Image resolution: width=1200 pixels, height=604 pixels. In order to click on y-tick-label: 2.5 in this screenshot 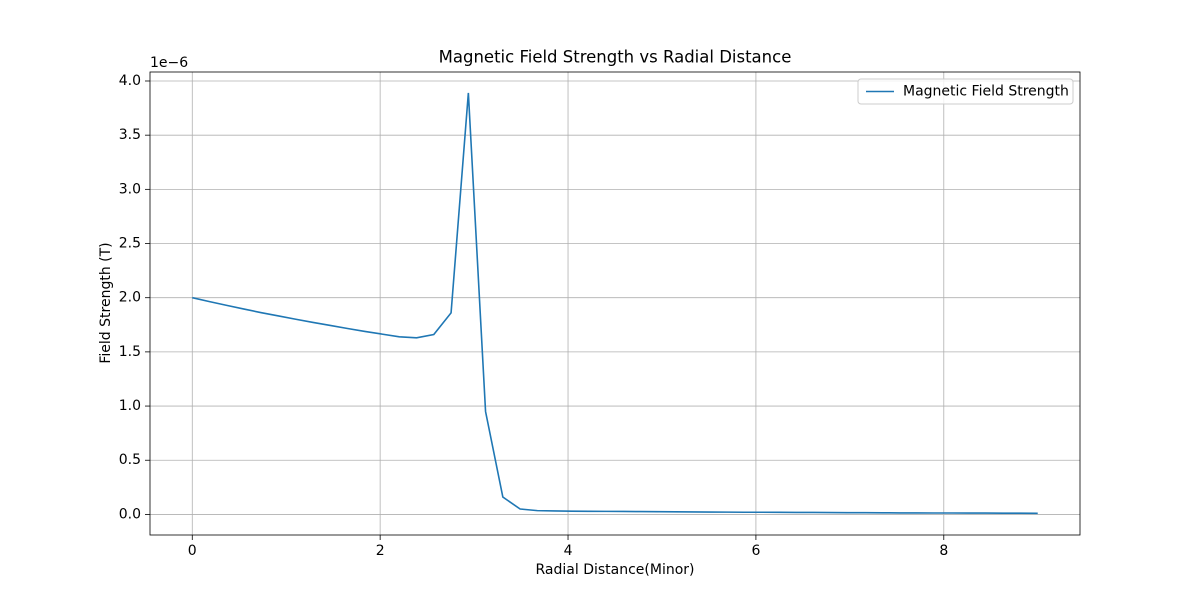, I will do `click(130, 244)`.